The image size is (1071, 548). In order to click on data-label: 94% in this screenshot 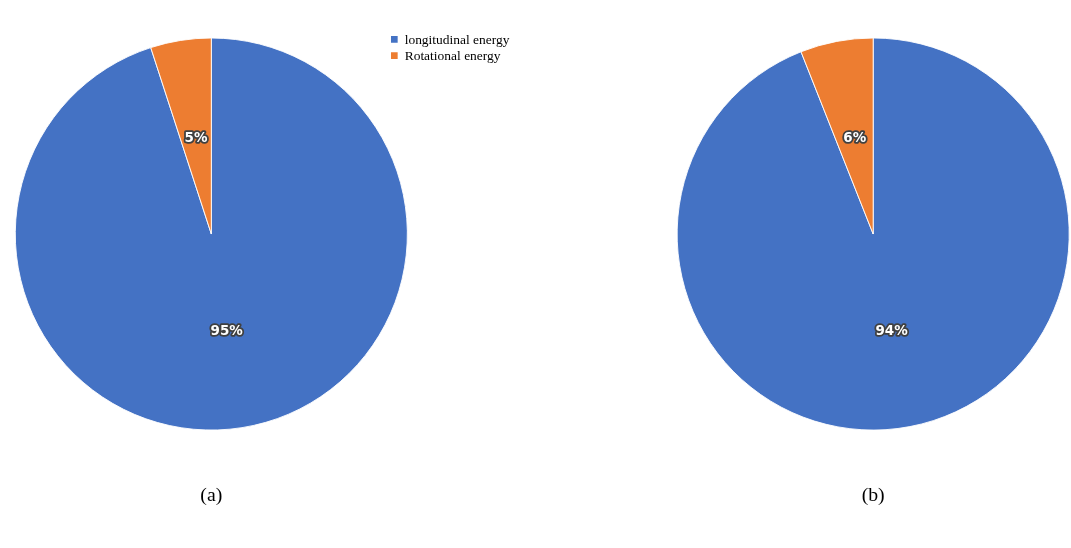, I will do `click(892, 329)`.